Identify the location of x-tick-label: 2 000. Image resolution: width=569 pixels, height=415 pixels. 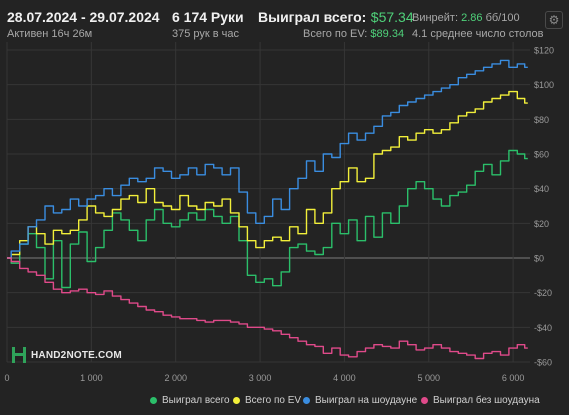
(175, 378).